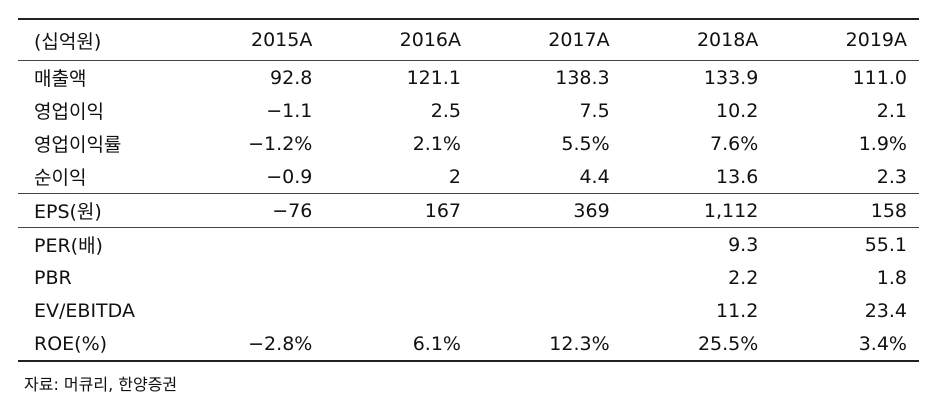  Describe the element at coordinates (594, 110) in the screenshot. I see `table-cell: 7.5` at that location.